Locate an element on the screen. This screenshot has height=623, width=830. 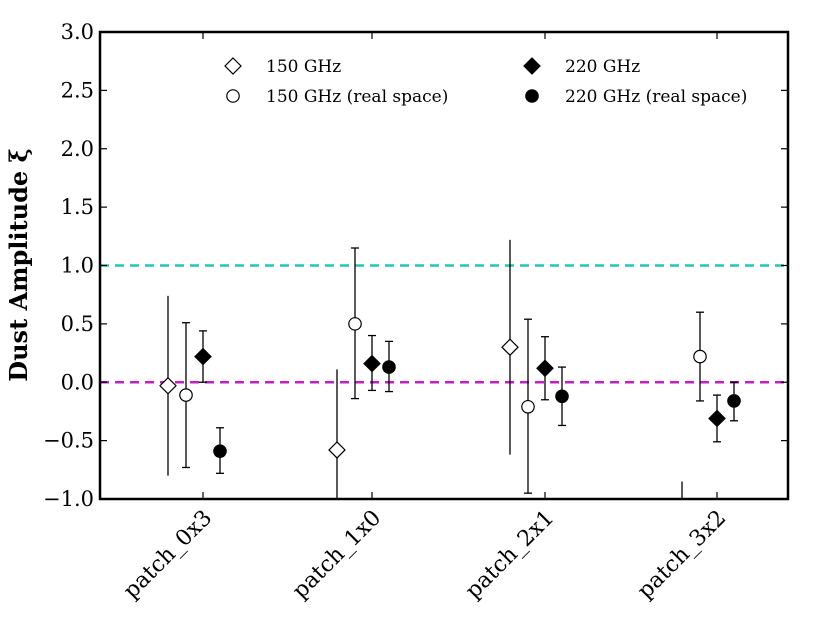
legend-label: 220 GHz (real space) is located at coordinates (656, 97).